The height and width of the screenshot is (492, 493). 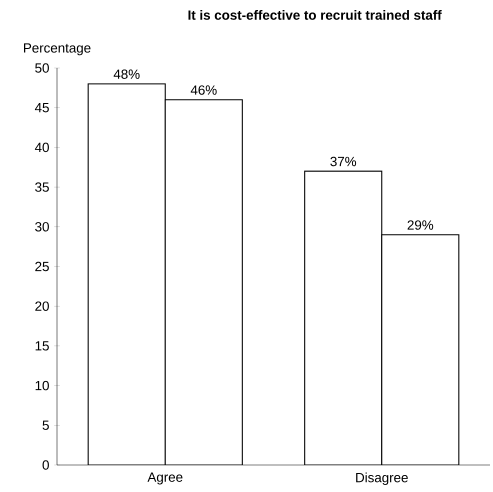 What do you see at coordinates (164, 478) in the screenshot?
I see `x-tick-label: Agree` at bounding box center [164, 478].